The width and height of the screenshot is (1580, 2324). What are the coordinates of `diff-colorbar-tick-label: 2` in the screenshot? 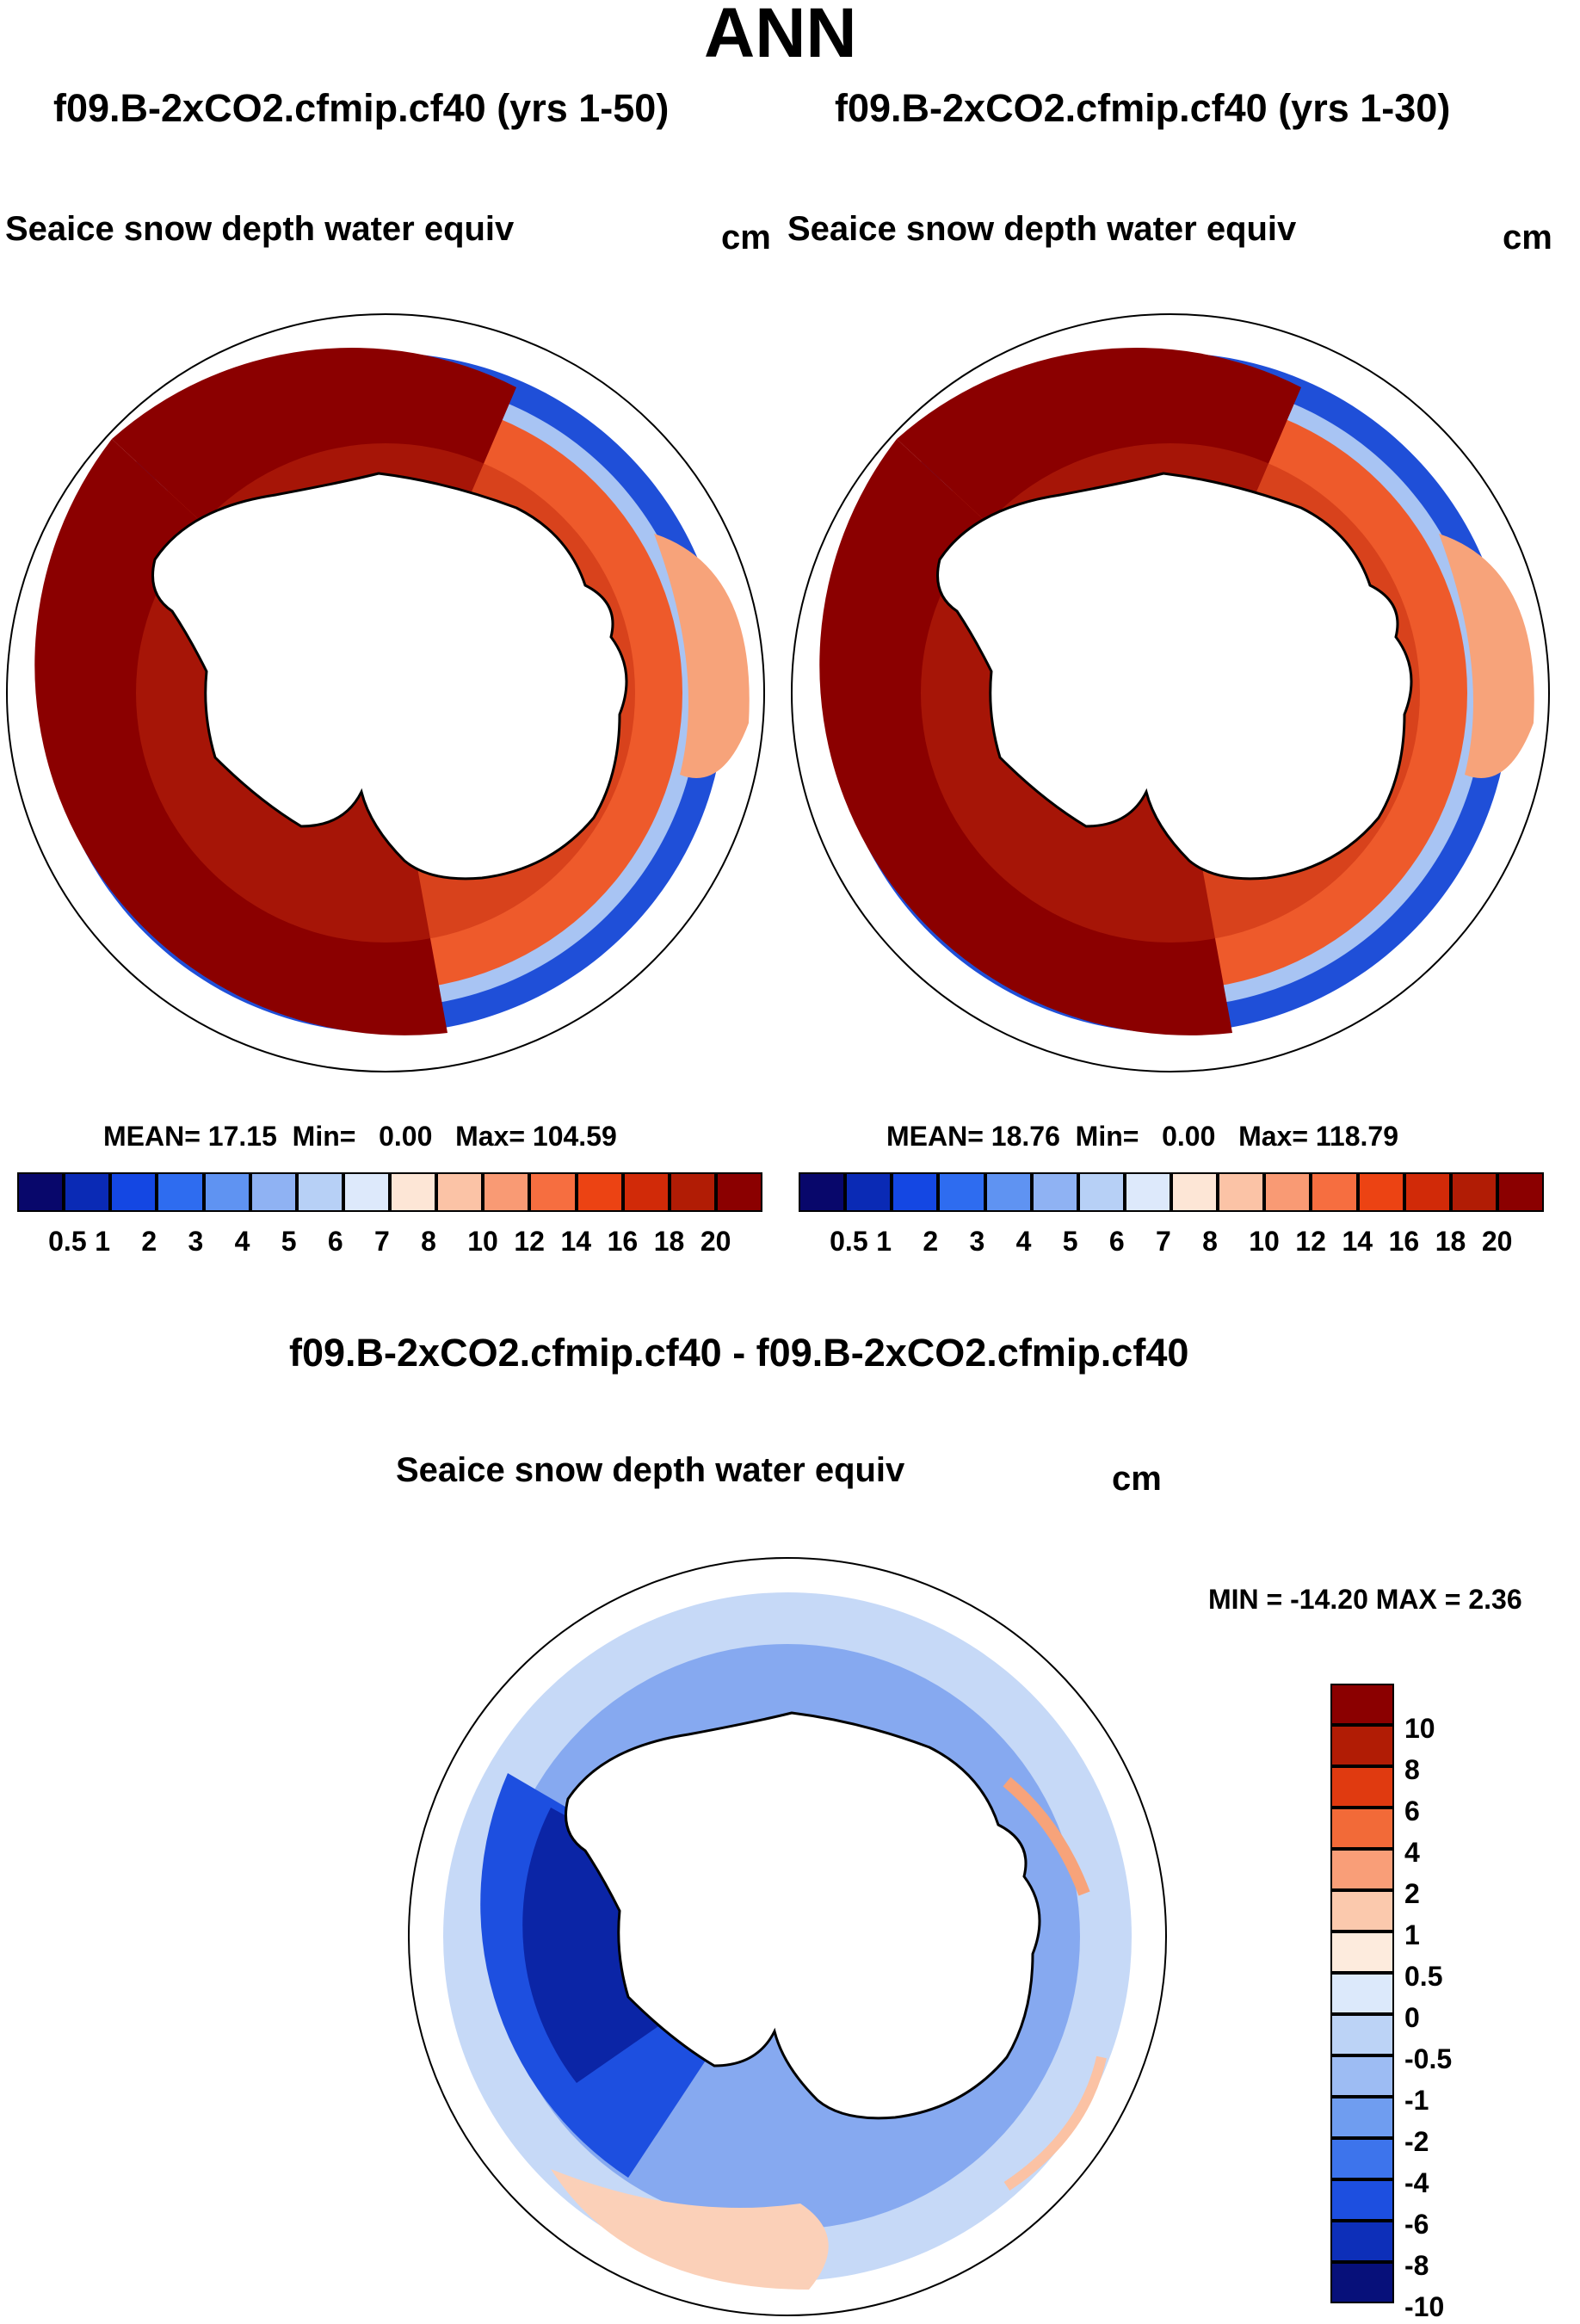 It's located at (1412, 1893).